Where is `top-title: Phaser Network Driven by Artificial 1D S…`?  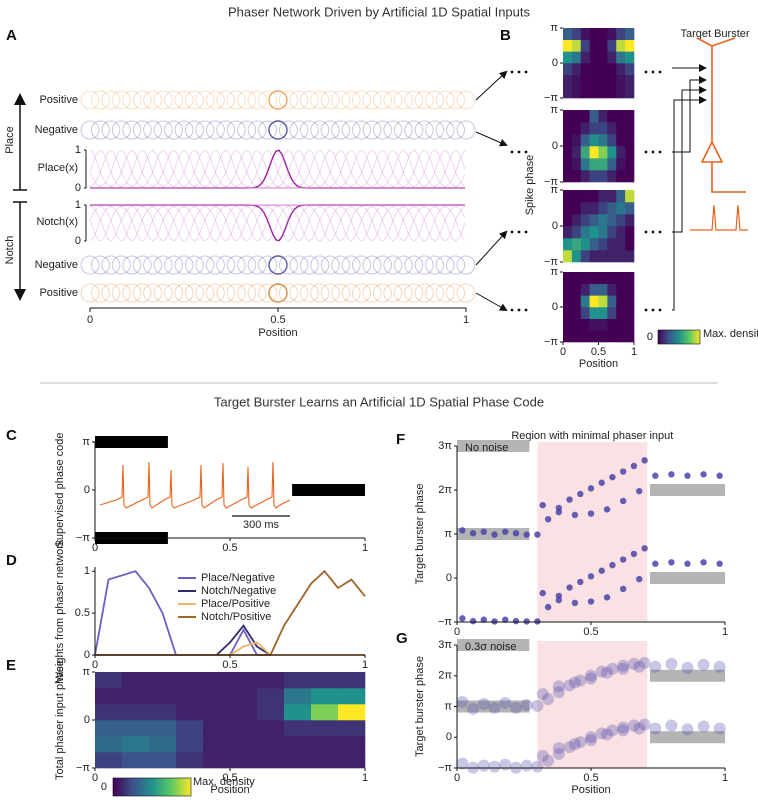 top-title: Phaser Network Driven by Artificial 1D S… is located at coordinates (379, 11).